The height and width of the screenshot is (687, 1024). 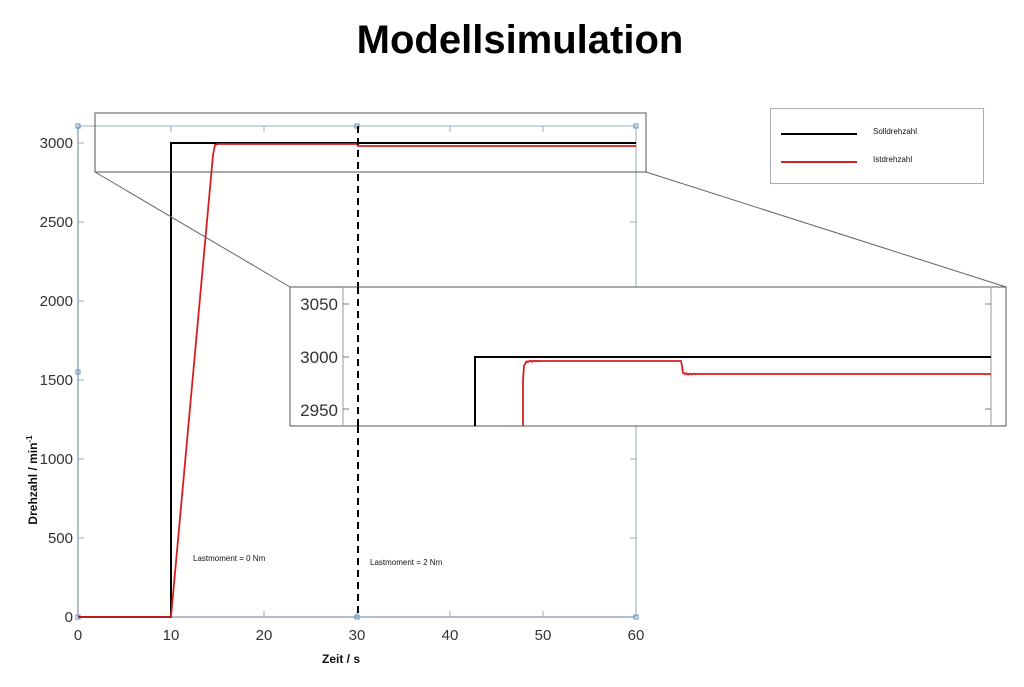 I want to click on inset-zoom-plot: 3050 3000 2950, so click(x=648, y=356).